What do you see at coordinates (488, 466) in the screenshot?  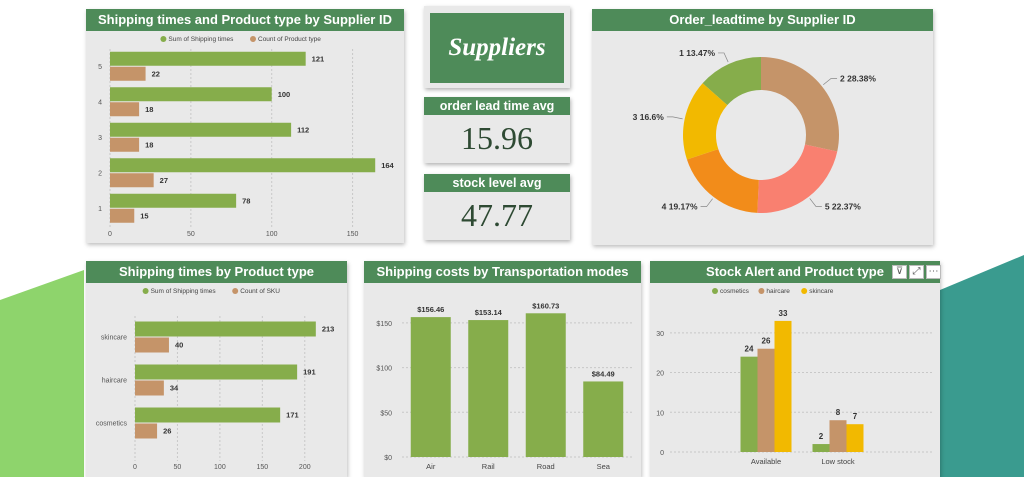 I see `x-tick-label: Rail` at bounding box center [488, 466].